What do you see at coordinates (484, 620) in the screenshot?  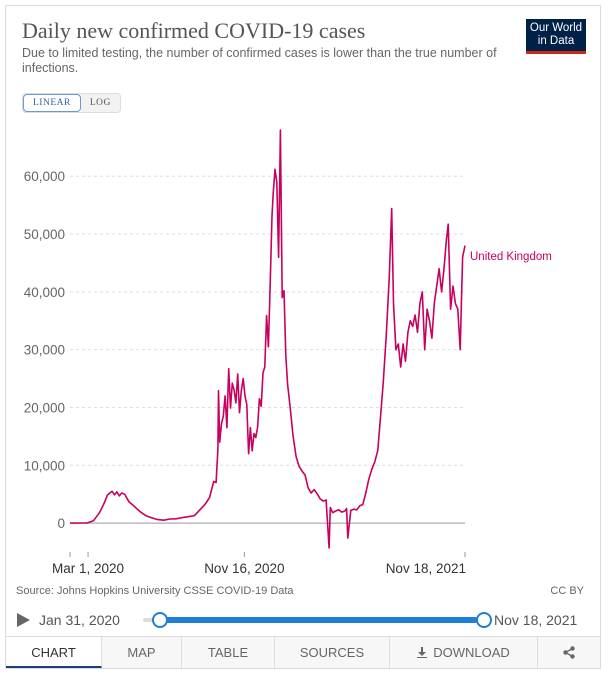 I see `timeline-end-handle` at bounding box center [484, 620].